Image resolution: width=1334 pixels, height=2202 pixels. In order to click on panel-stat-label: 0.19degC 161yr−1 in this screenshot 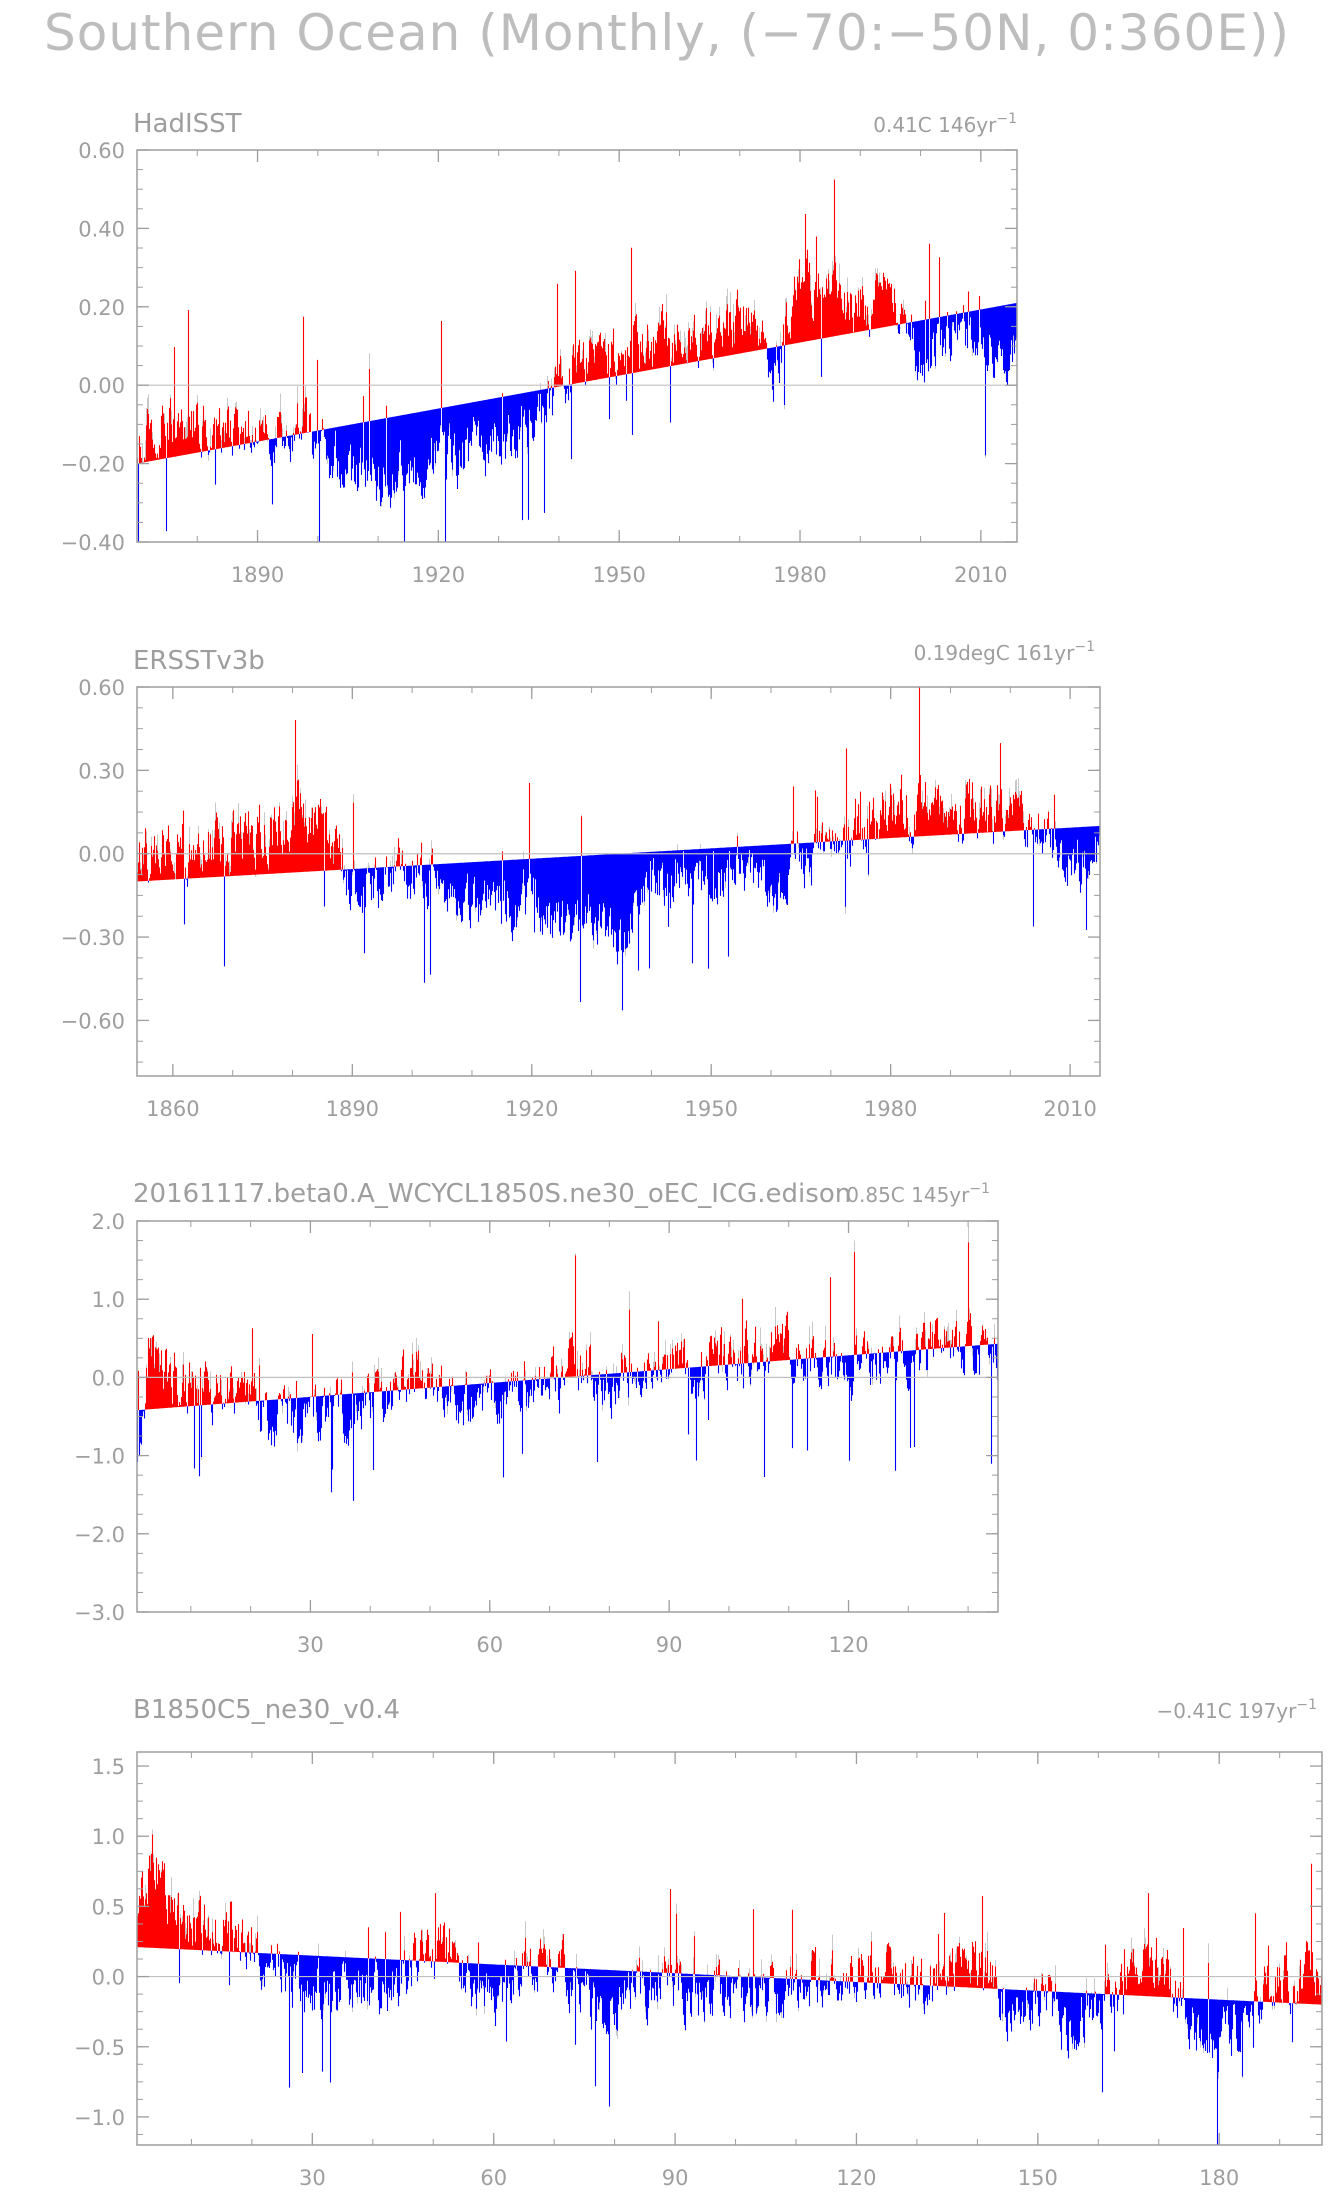, I will do `click(1004, 652)`.